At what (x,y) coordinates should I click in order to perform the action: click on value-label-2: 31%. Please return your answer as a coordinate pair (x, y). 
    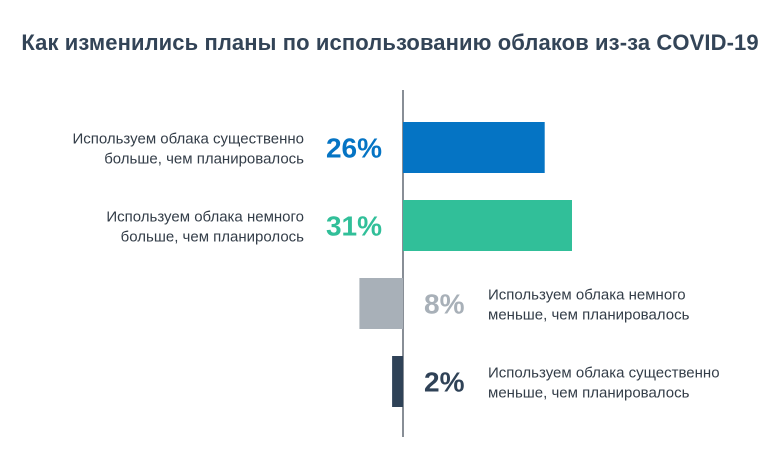
    Looking at the image, I should click on (354, 226).